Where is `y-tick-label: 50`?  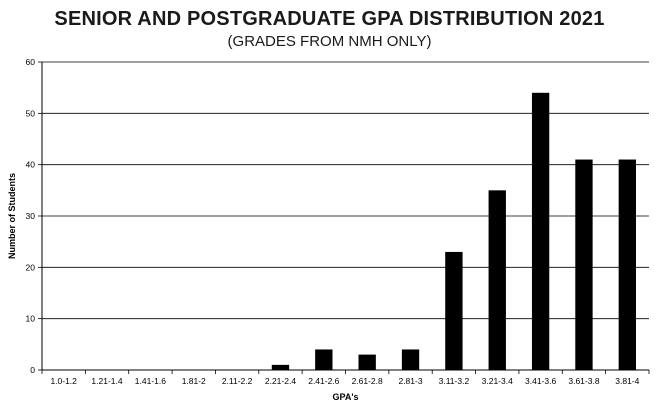 y-tick-label: 50 is located at coordinates (31, 113).